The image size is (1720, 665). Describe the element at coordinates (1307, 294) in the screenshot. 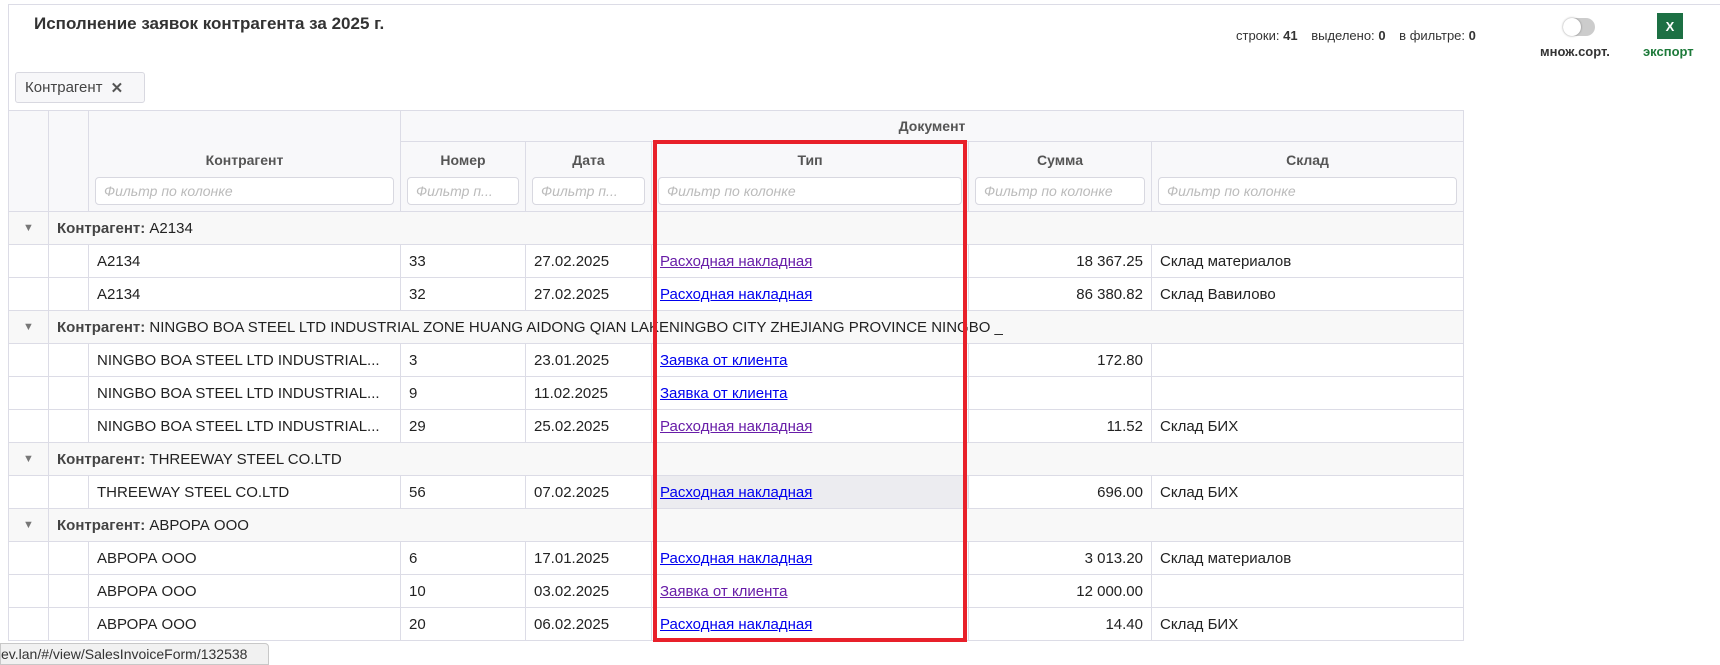

I see `cell-warehouse: Склад Вавилово` at that location.